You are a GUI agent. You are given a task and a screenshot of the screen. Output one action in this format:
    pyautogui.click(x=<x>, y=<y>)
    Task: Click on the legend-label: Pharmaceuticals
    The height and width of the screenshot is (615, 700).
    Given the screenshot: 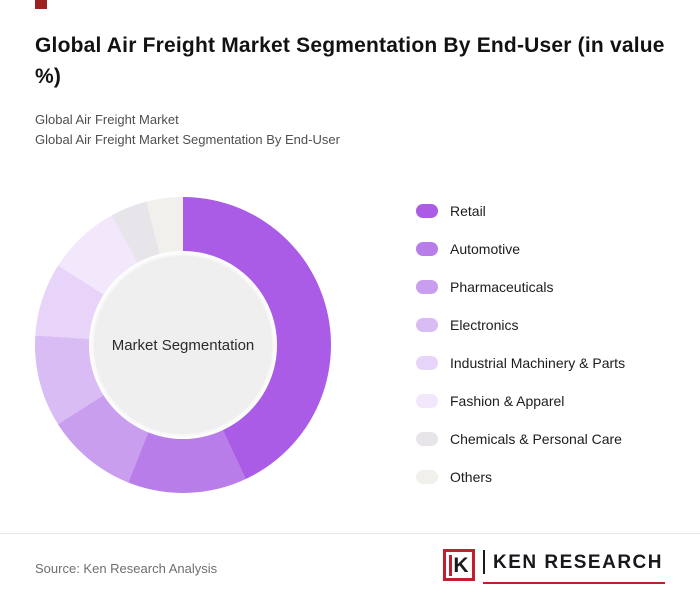 What is the action you would take?
    pyautogui.click(x=502, y=286)
    